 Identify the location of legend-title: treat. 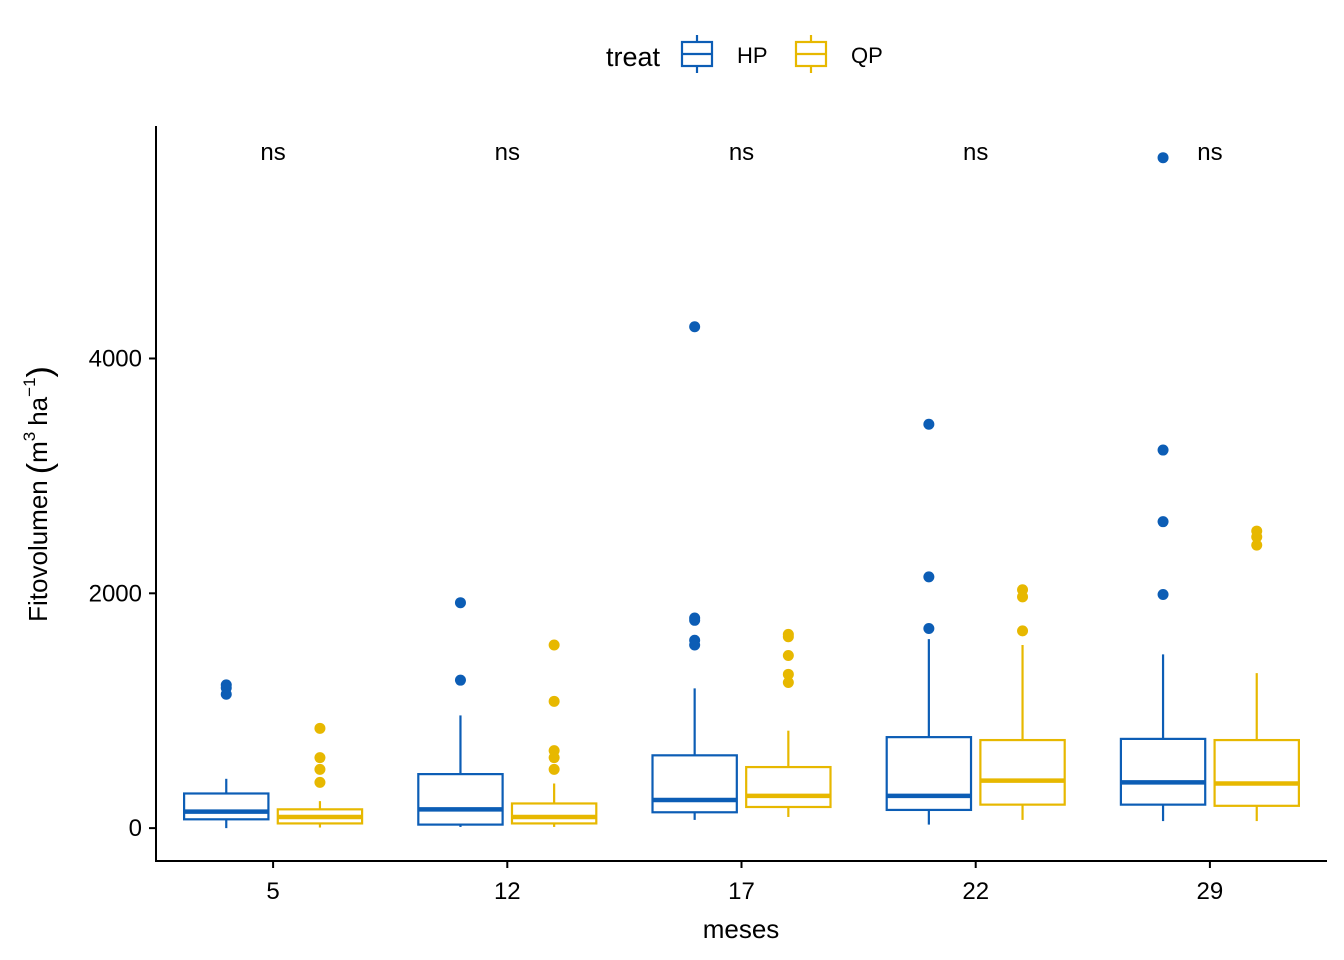
(633, 57).